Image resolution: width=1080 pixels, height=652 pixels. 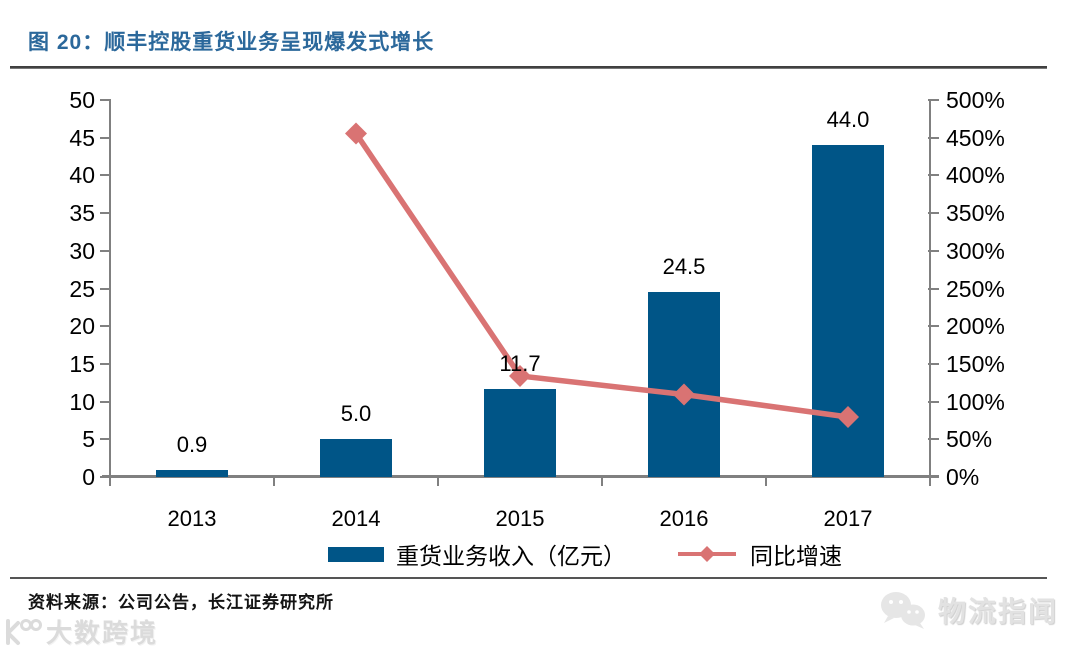 What do you see at coordinates (110, 293) in the screenshot?
I see `left-axis-line` at bounding box center [110, 293].